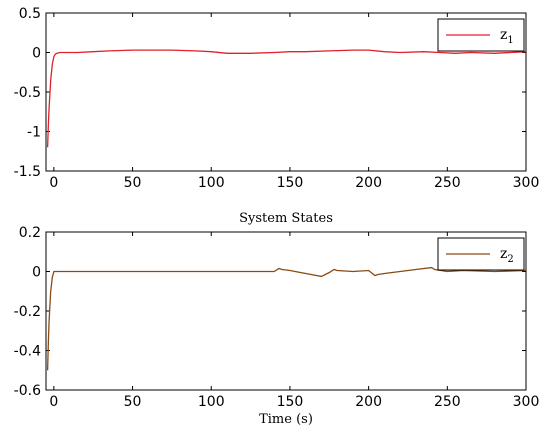  I want to click on legend-label: z2, so click(507, 255).